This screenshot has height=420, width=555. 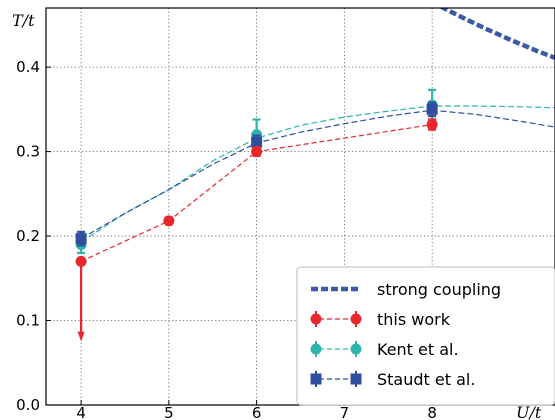 I want to click on x-tick-label: 7, so click(x=345, y=412).